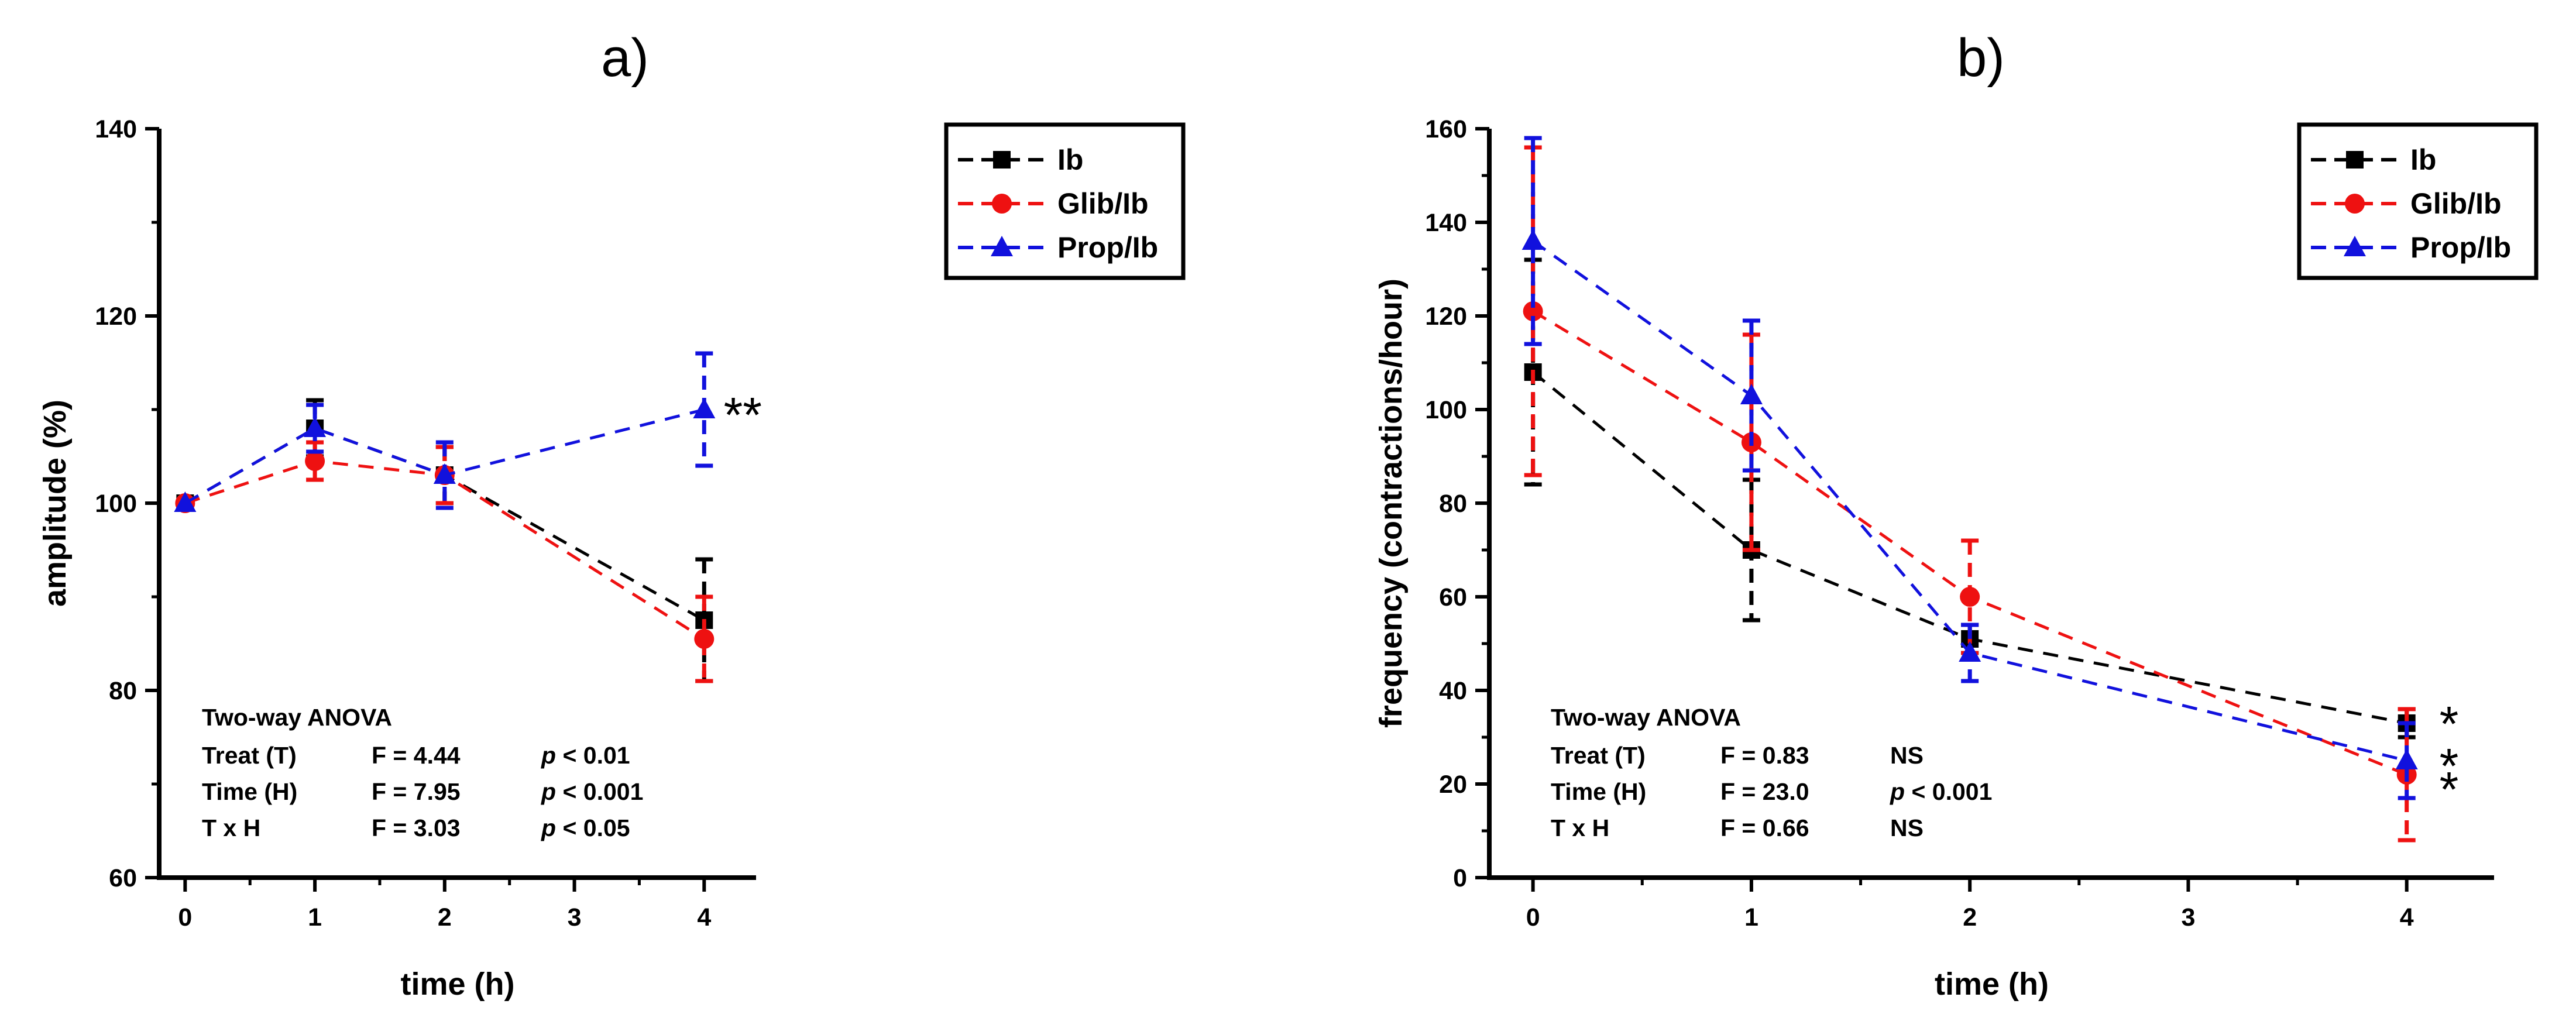  What do you see at coordinates (1764, 791) in the screenshot?
I see `stats-row-f: F = 23.0` at bounding box center [1764, 791].